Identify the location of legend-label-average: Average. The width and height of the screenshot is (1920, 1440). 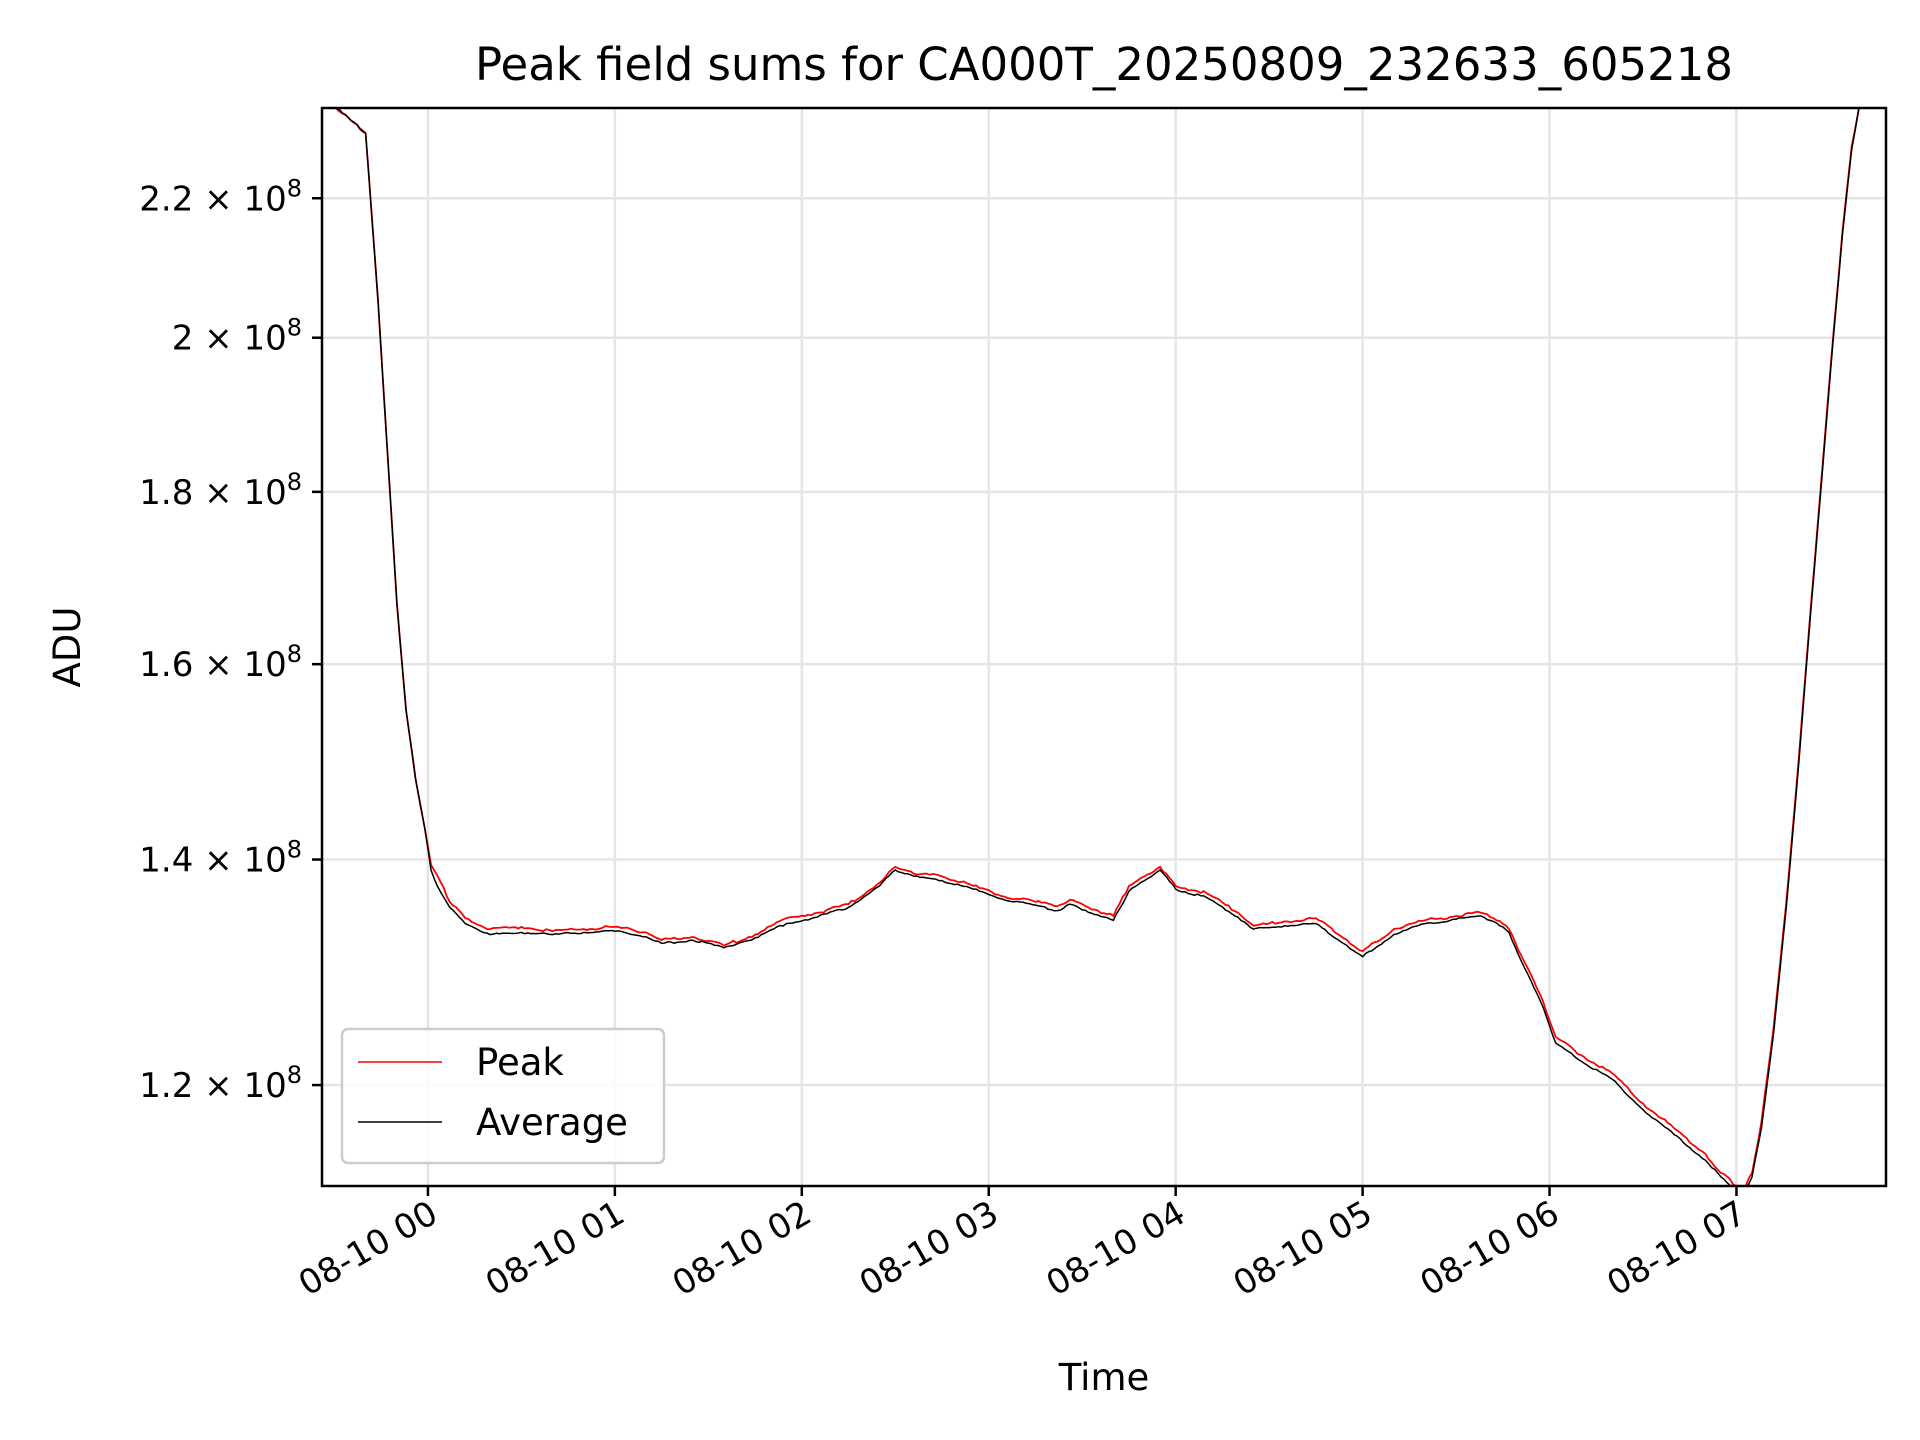
(552, 1122).